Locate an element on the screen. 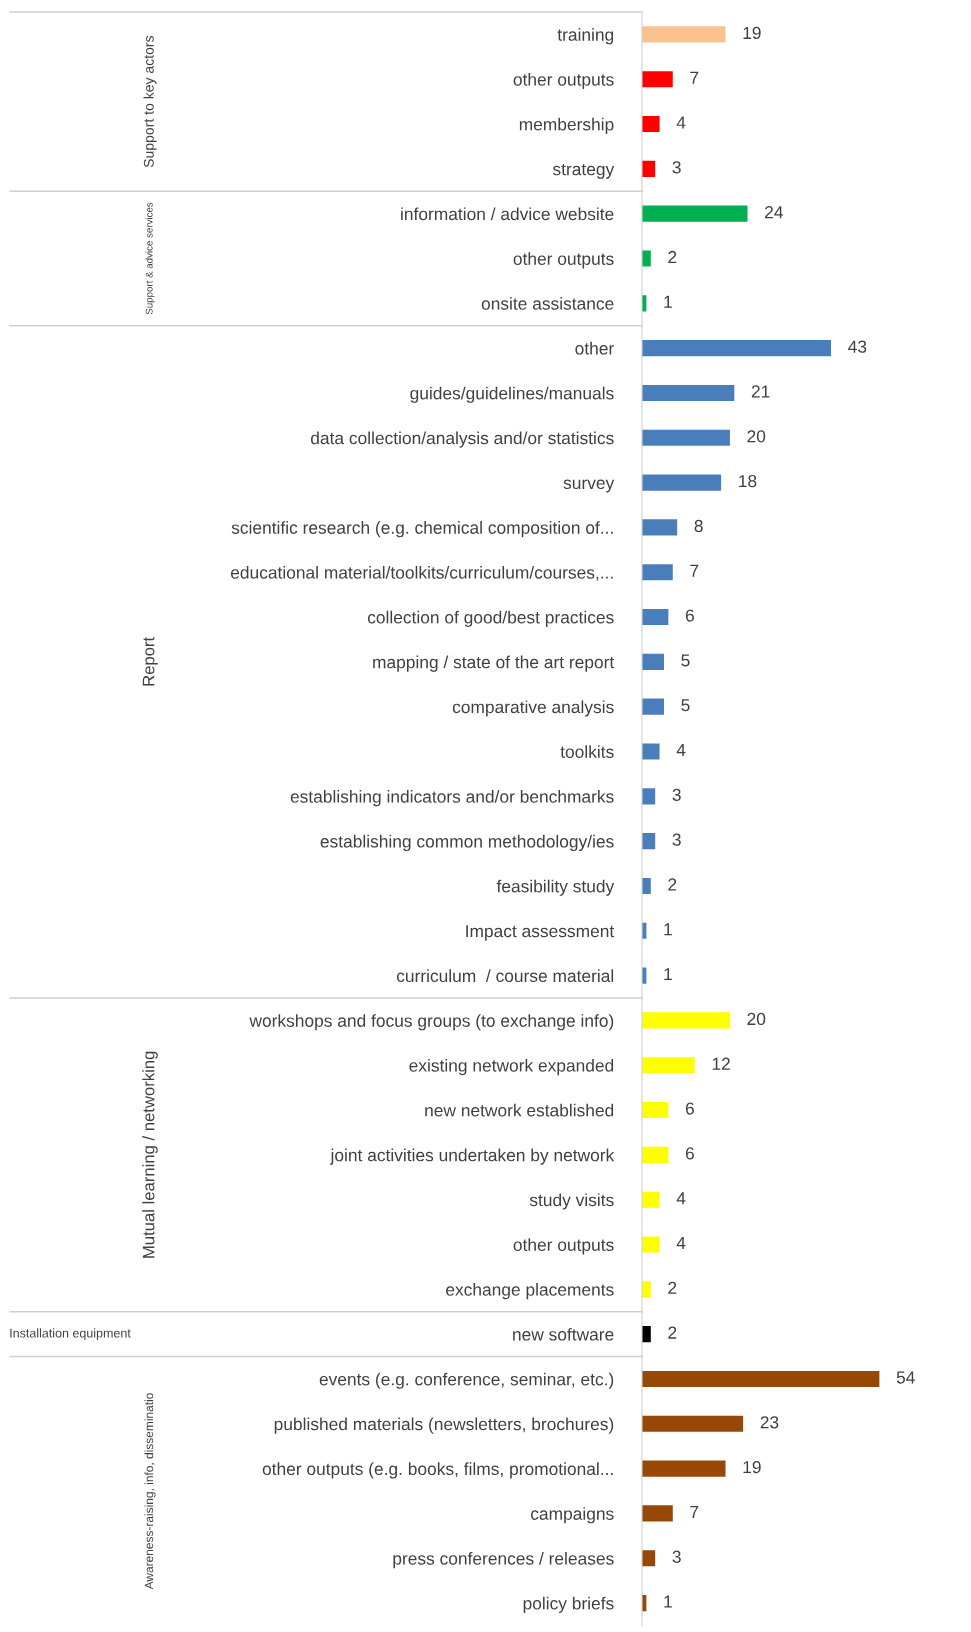 The width and height of the screenshot is (971, 1632). y-tick-label: guides/guidelines/manuals is located at coordinates (512, 394).